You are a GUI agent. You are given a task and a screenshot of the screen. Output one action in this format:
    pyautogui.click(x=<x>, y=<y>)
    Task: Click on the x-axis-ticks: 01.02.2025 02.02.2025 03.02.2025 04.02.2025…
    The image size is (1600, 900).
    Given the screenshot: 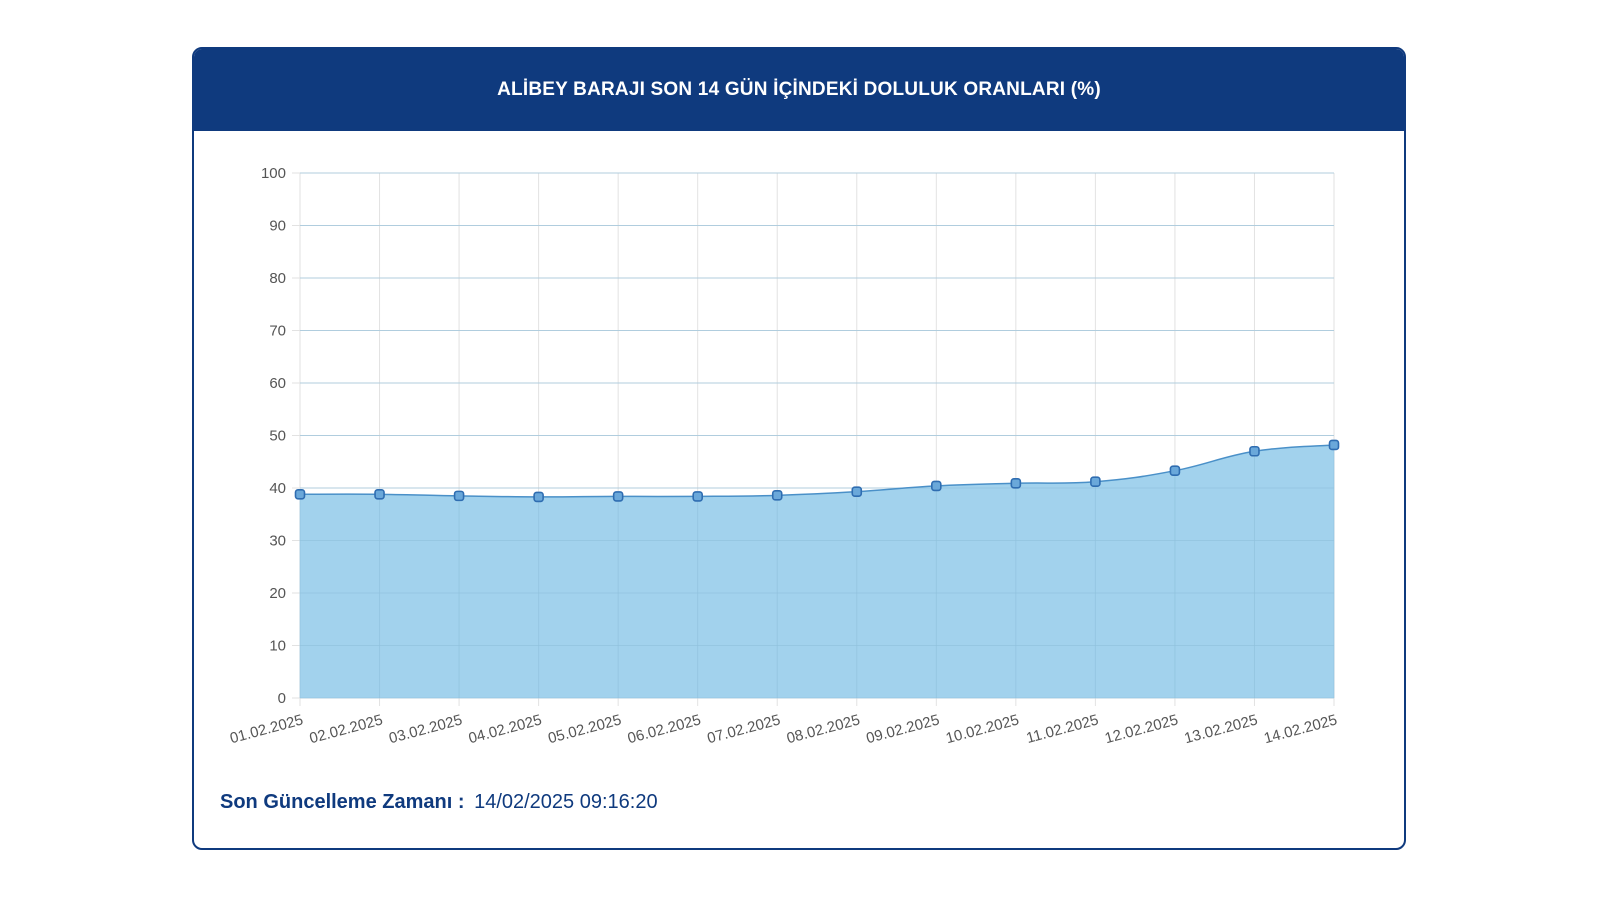 What is the action you would take?
    pyautogui.click(x=783, y=729)
    